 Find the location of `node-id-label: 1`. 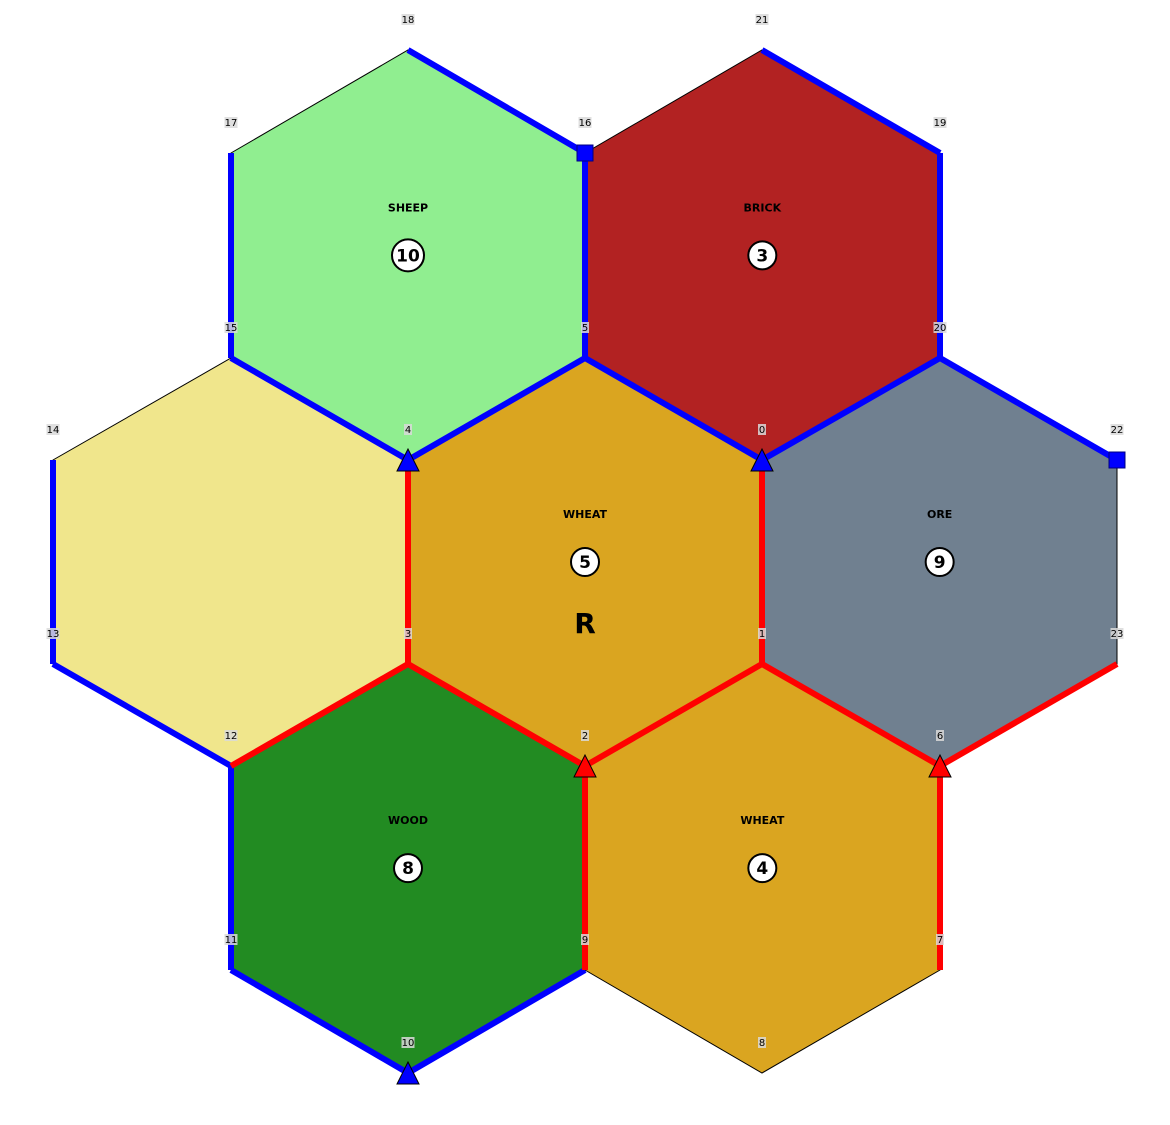

node-id-label: 1 is located at coordinates (762, 634).